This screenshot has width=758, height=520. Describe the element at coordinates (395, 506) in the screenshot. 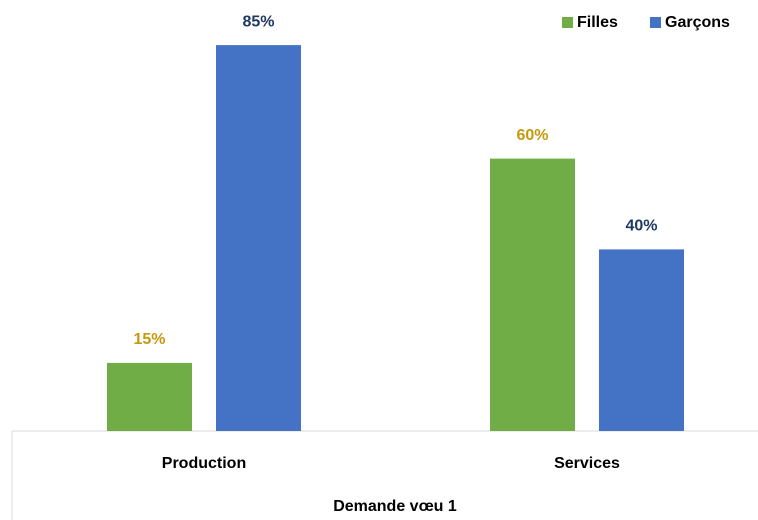

I see `x-axis-title: Demande vœu 1` at that location.